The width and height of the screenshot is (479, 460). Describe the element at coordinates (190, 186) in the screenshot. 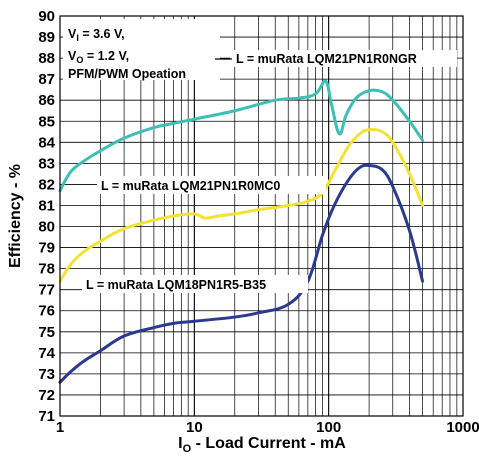

I see `series-label-mc0: L = muRata LQM21PN1R0MC0` at that location.